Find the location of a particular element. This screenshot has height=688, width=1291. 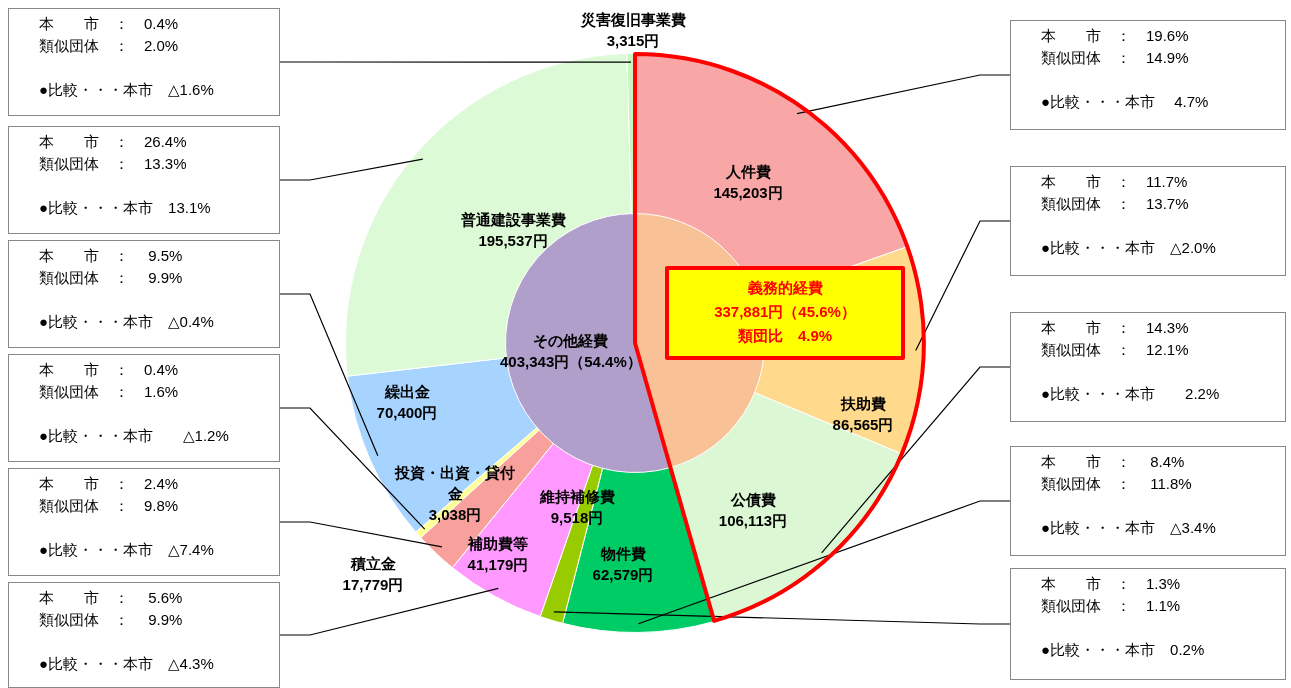

data-label: 41,179円 is located at coordinates (498, 564).